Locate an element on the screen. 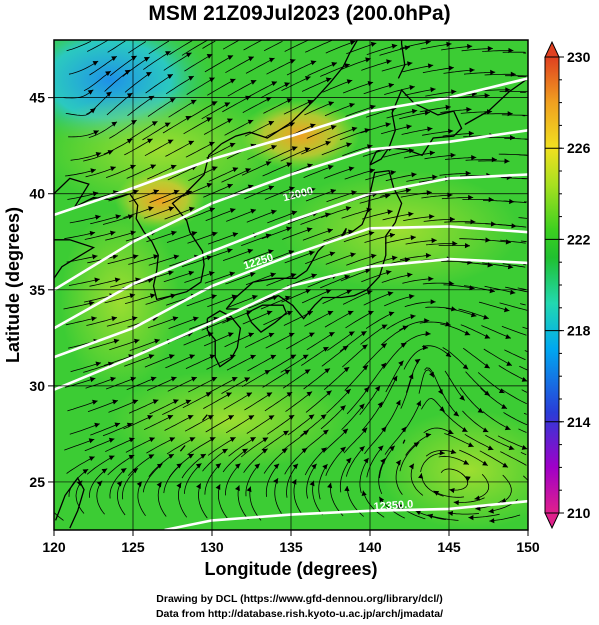 The image size is (599, 625). colorbar-bottom-arrow is located at coordinates (552, 521).